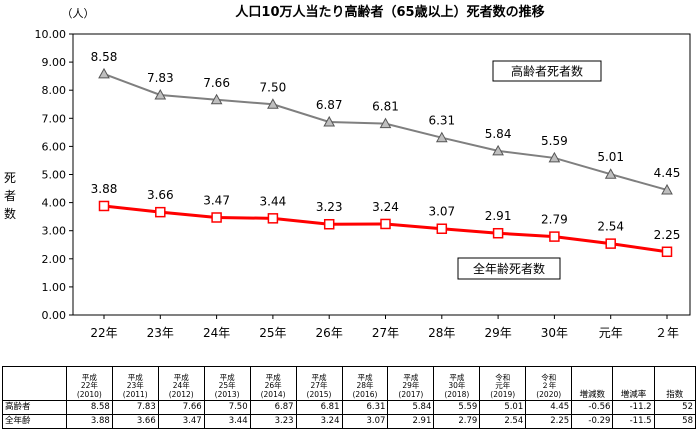 This screenshot has height=435, width=700. What do you see at coordinates (135, 383) in the screenshot?
I see `table-period-header: 平成 23年 (2011)` at bounding box center [135, 383].